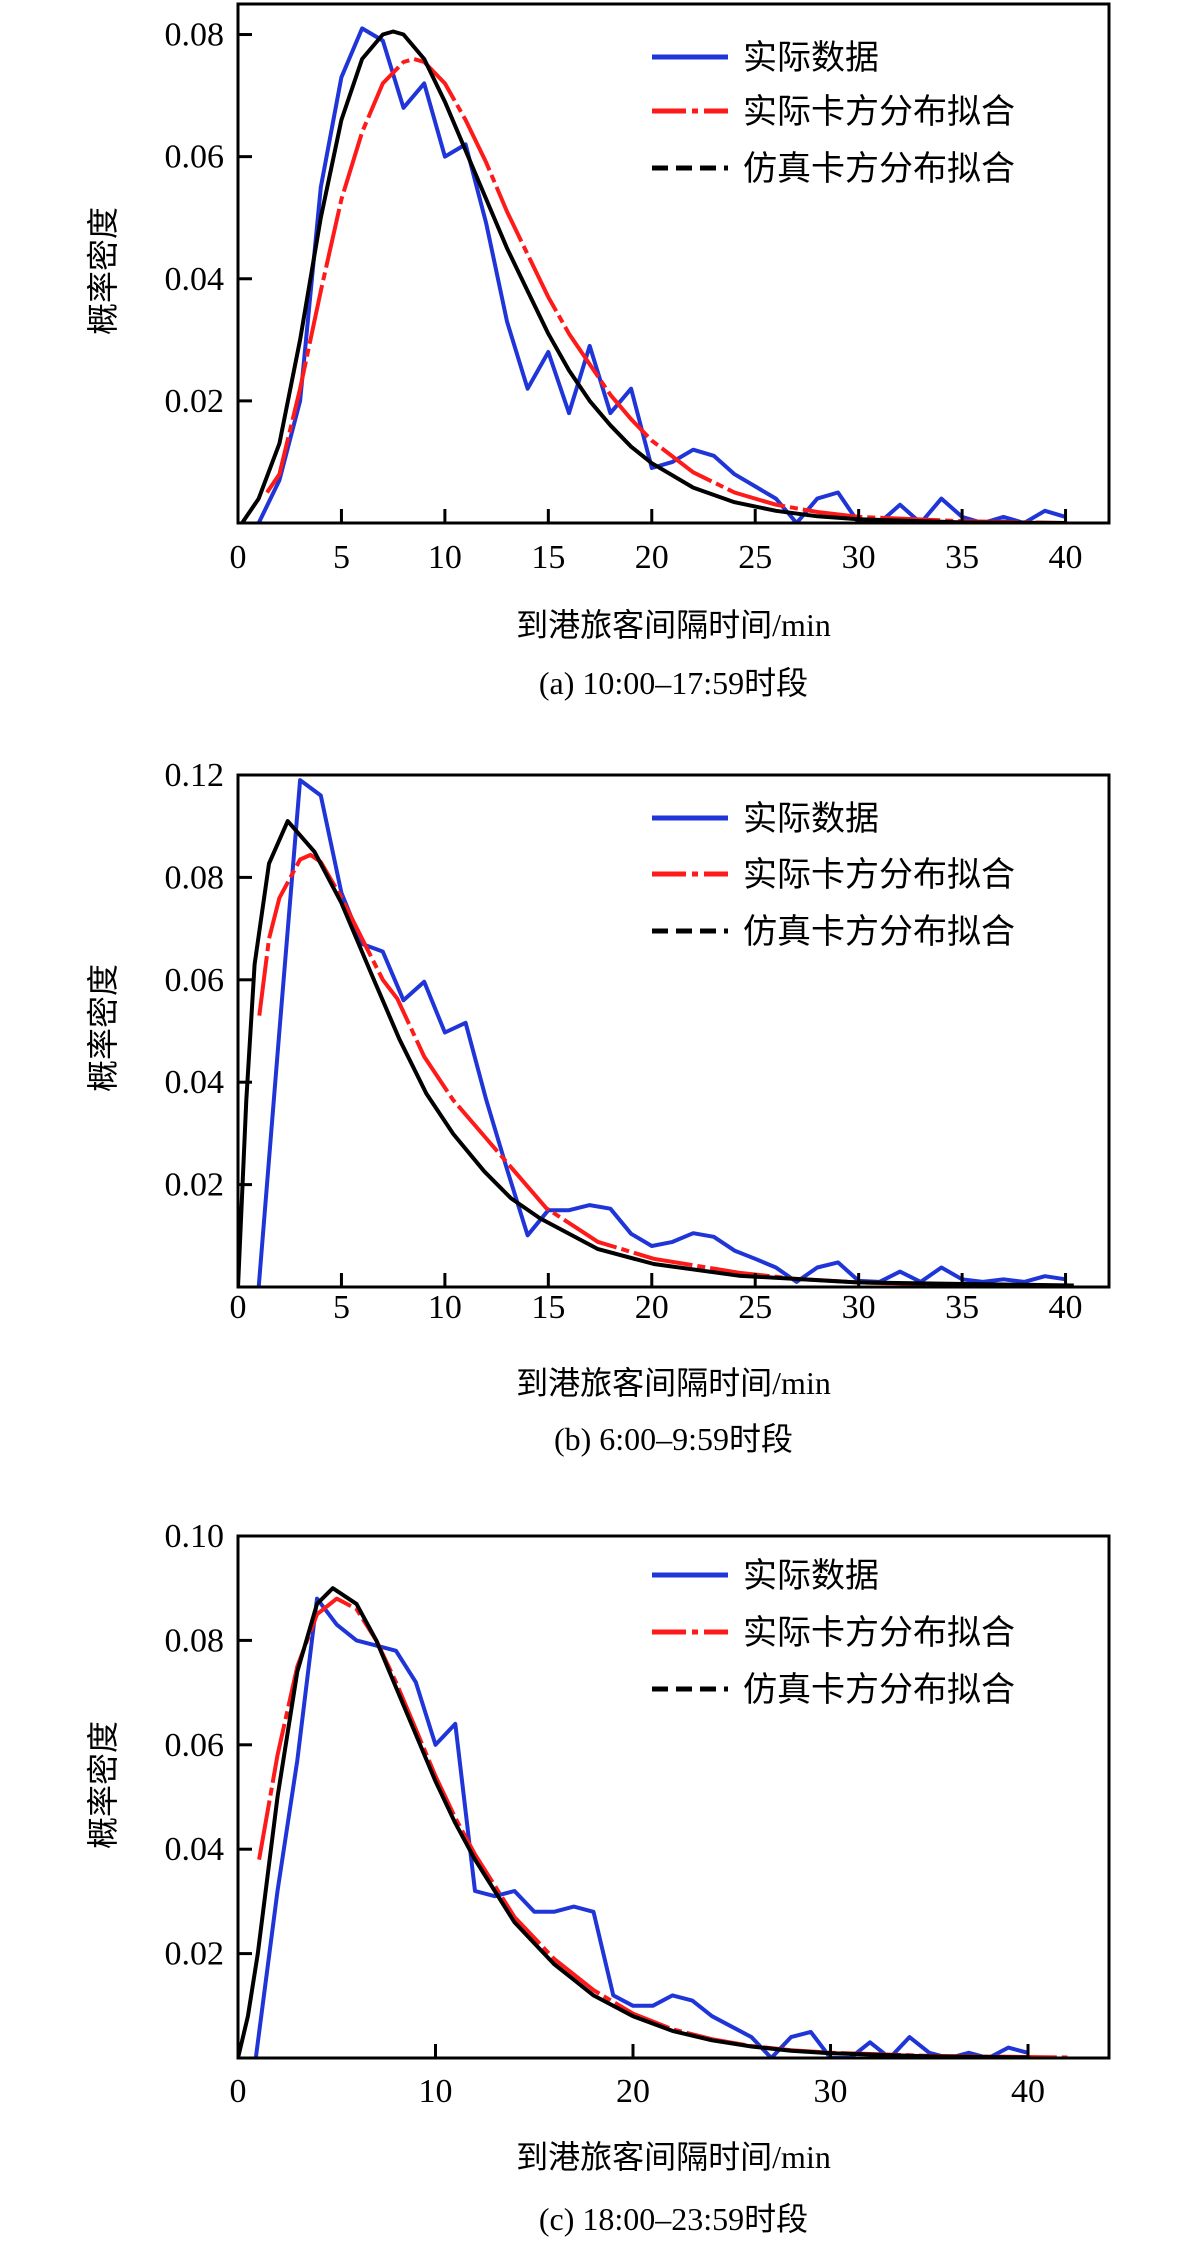  Describe the element at coordinates (673, 2219) in the screenshot. I see `chart-caption: (c) 18:00–23:59时段` at that location.